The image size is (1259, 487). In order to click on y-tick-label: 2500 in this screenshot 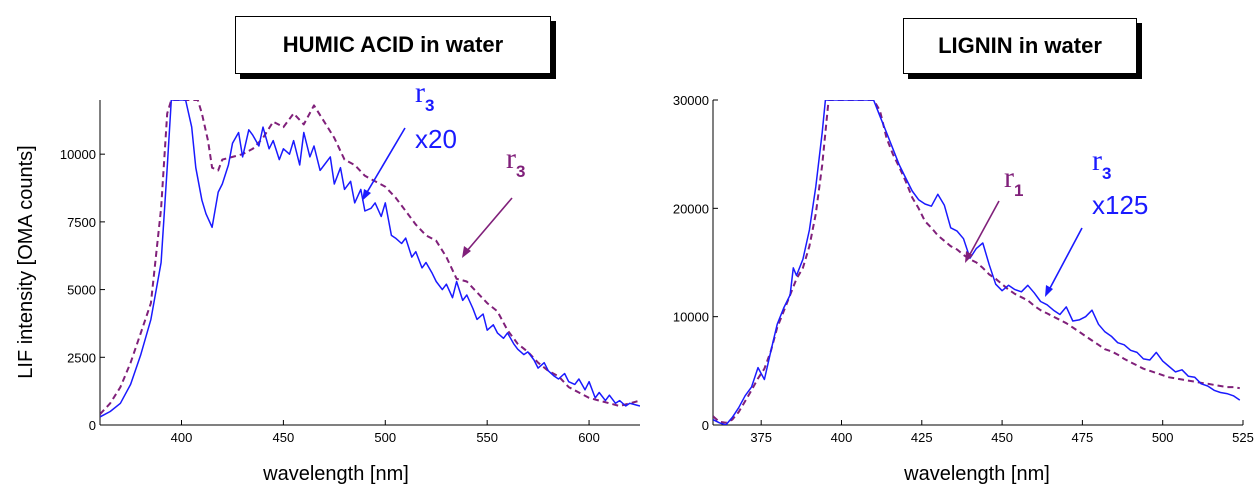, I will do `click(81, 357)`.